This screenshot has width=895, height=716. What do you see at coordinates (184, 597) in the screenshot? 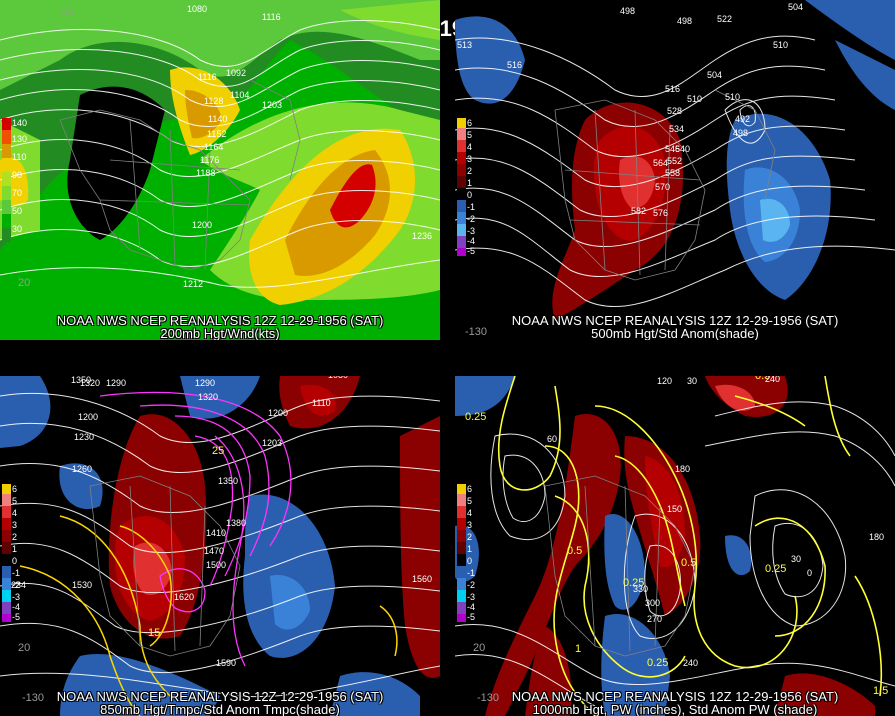
I see `svg-text: 1620` at bounding box center [184, 597].